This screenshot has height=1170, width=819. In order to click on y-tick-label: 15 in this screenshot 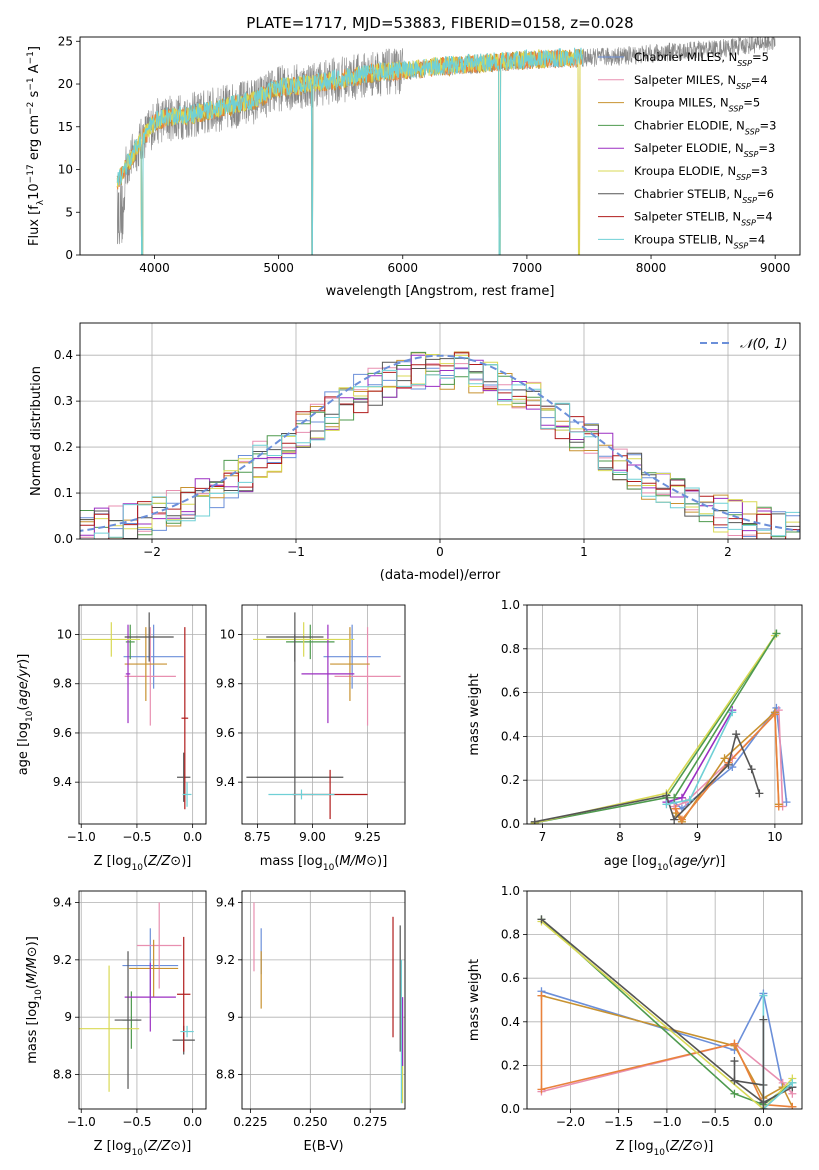, I will do `click(65, 127)`.